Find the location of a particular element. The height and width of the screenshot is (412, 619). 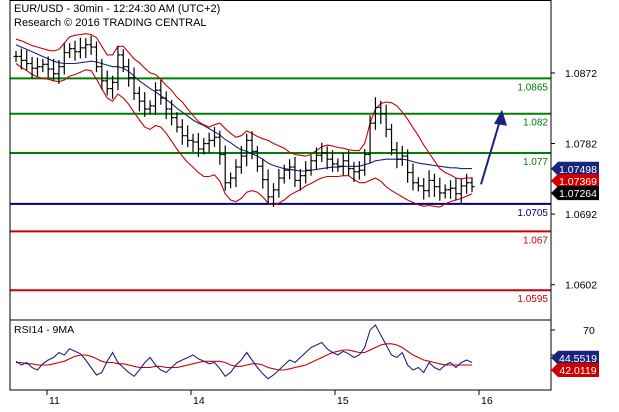

price-badge: 1.07264 is located at coordinates (575, 193).